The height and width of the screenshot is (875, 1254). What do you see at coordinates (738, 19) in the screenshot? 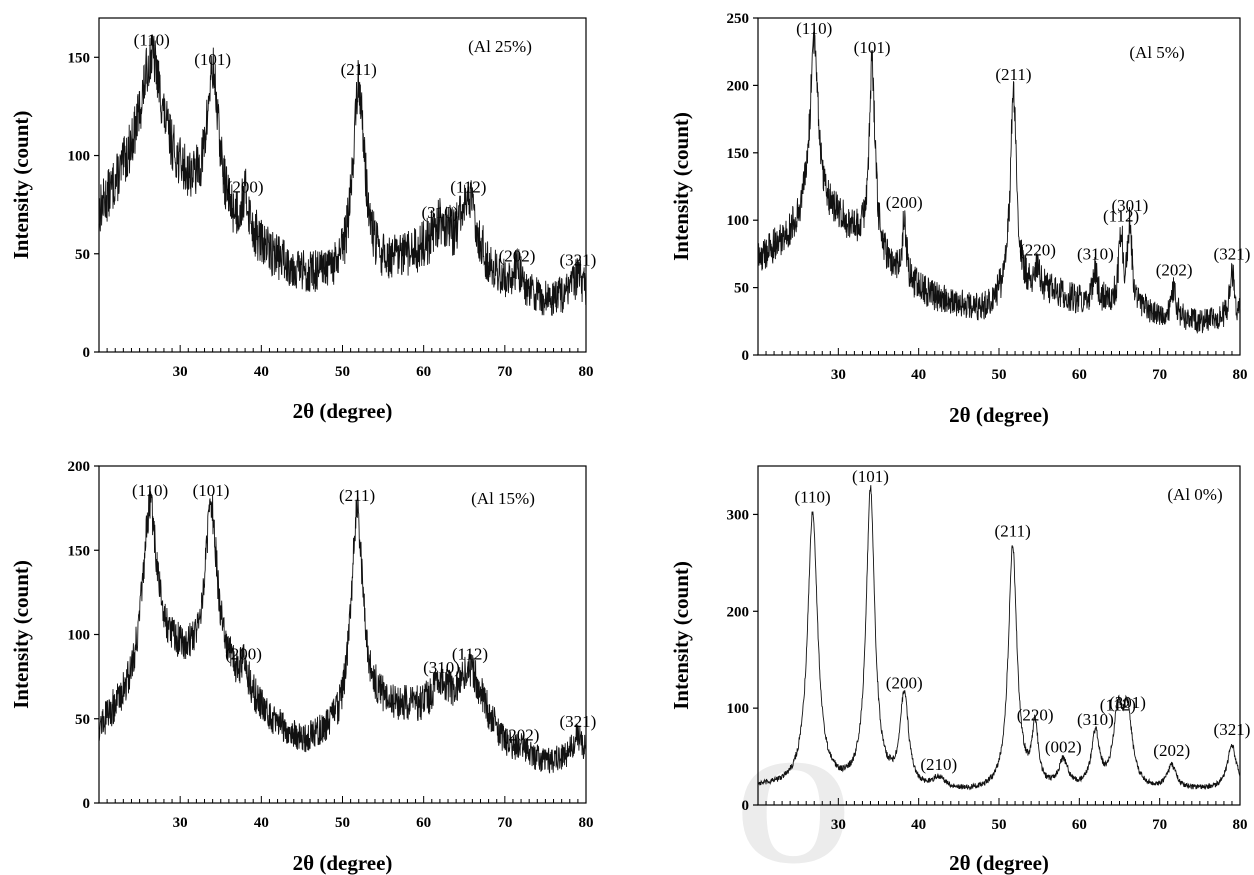
I see `y-tick-label: 250` at bounding box center [738, 19].